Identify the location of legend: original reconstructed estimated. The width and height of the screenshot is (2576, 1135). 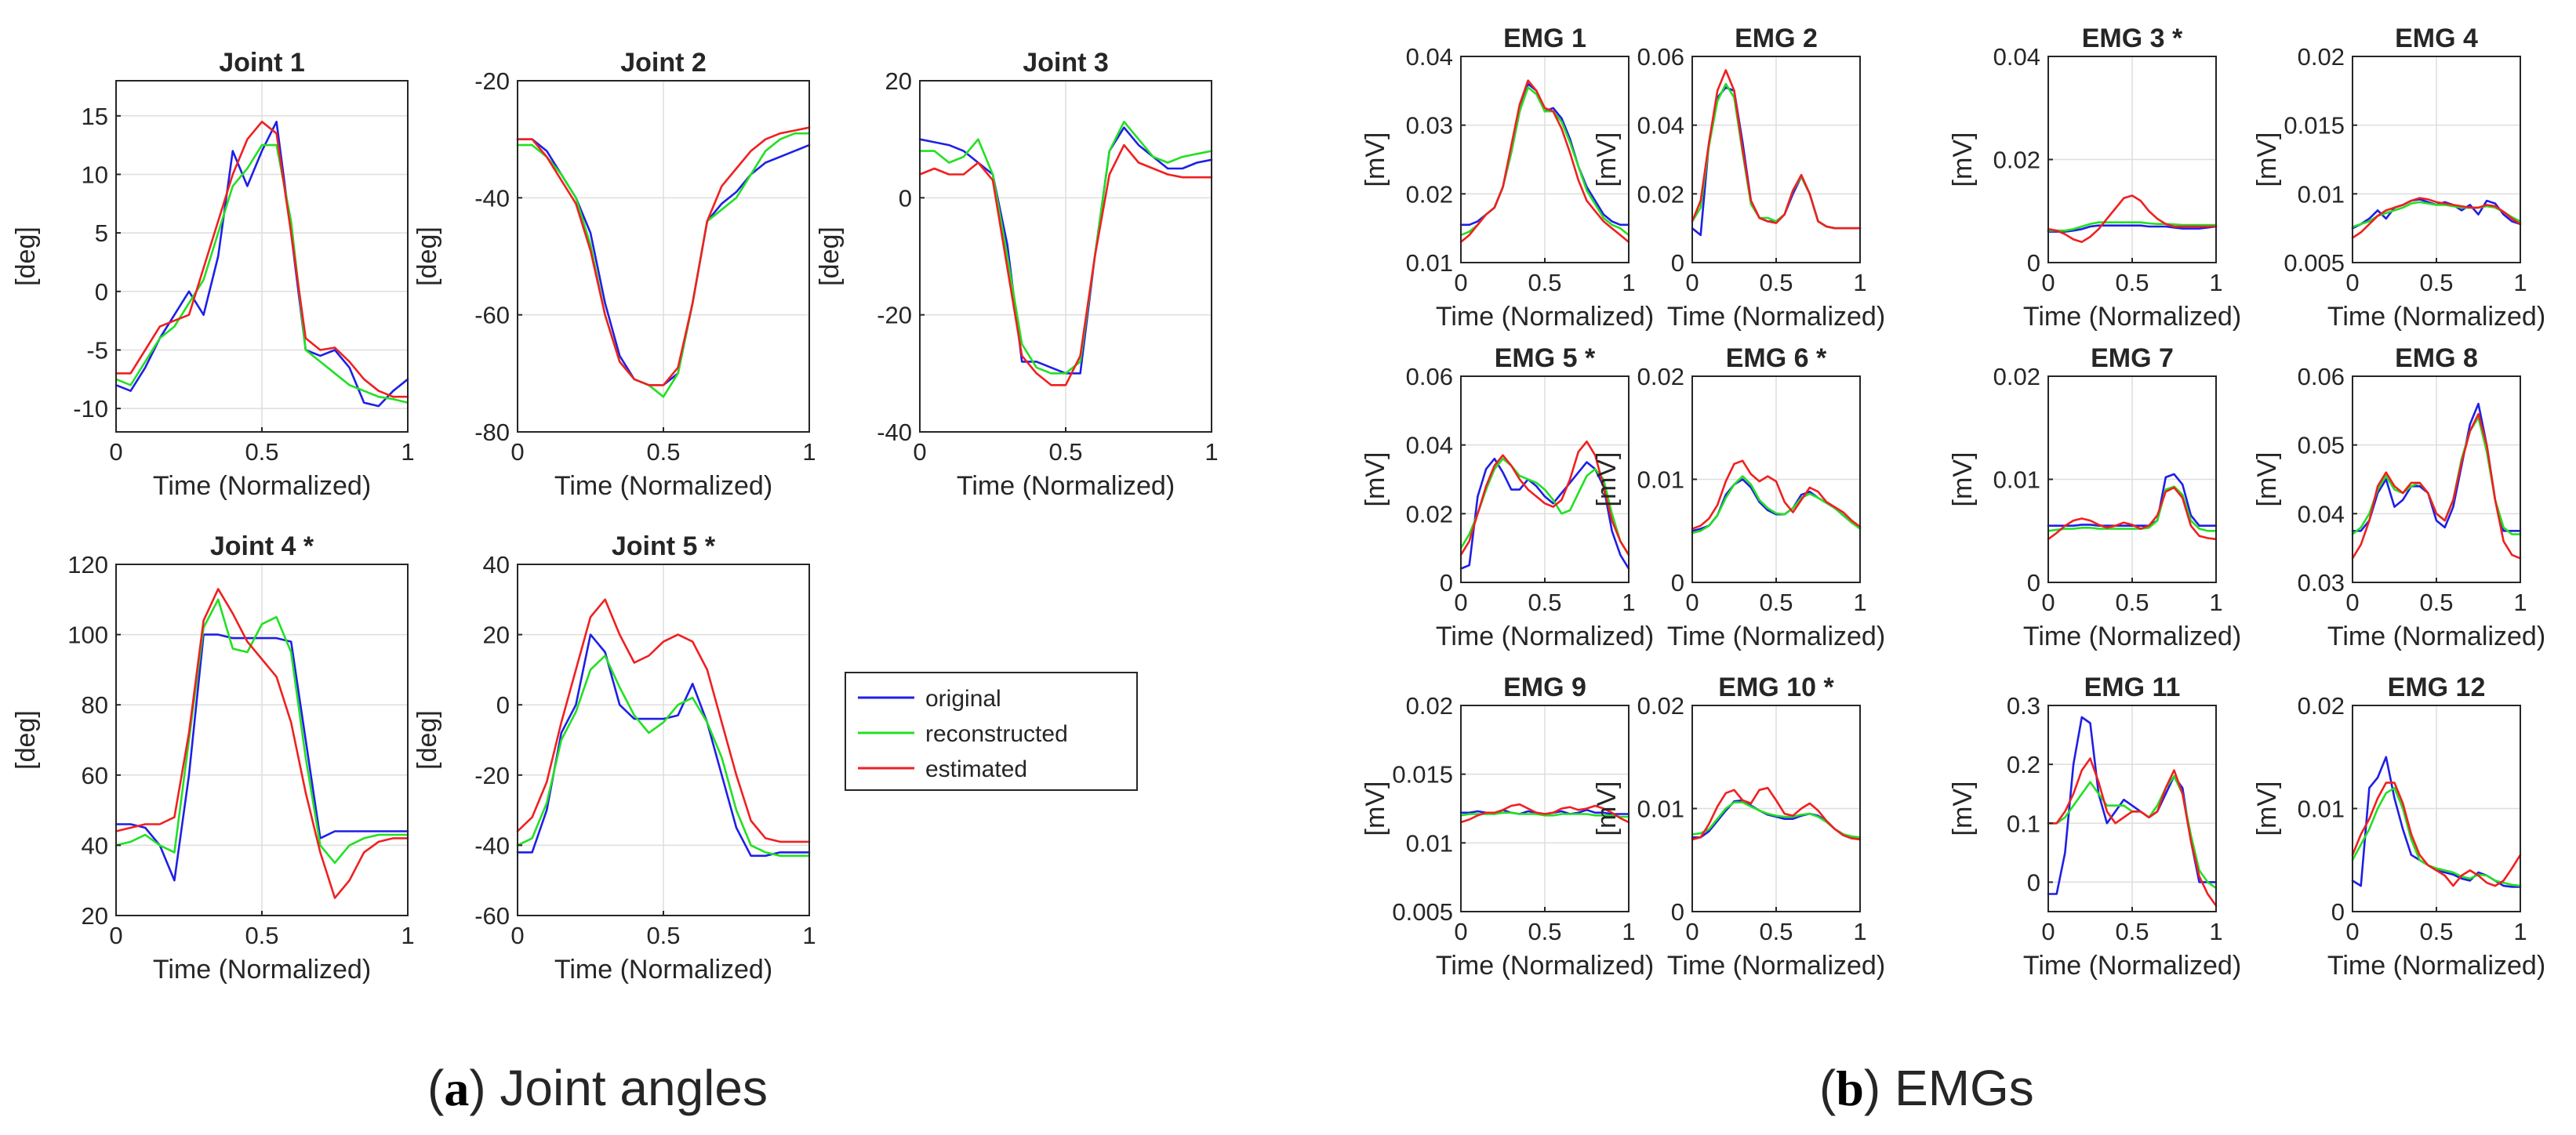
(991, 731).